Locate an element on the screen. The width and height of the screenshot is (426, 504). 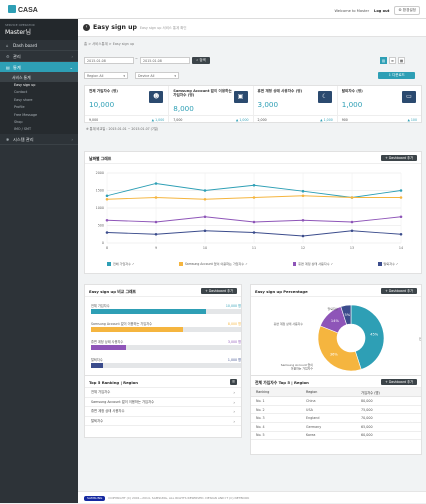
logout-link: Log out is located at coordinates (382, 10).